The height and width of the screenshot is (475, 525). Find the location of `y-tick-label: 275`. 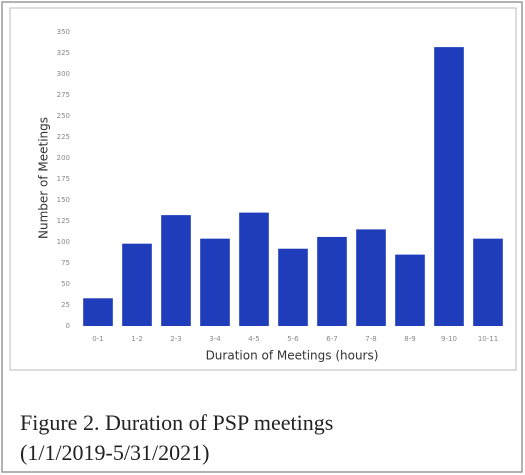

y-tick-label: 275 is located at coordinates (63, 95).